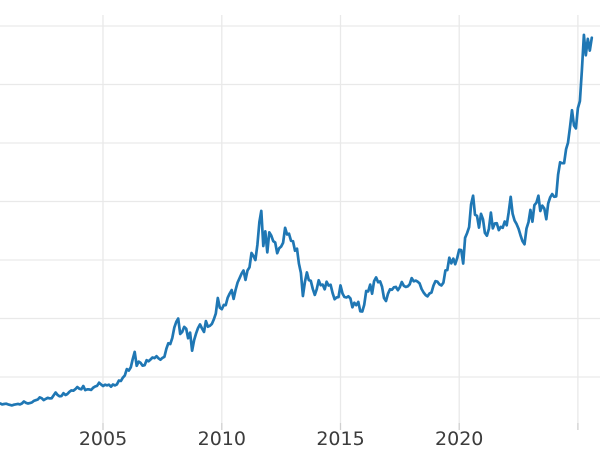 This screenshot has width=600, height=450. What do you see at coordinates (222, 439) in the screenshot?
I see `x-tick-label: 2010` at bounding box center [222, 439].